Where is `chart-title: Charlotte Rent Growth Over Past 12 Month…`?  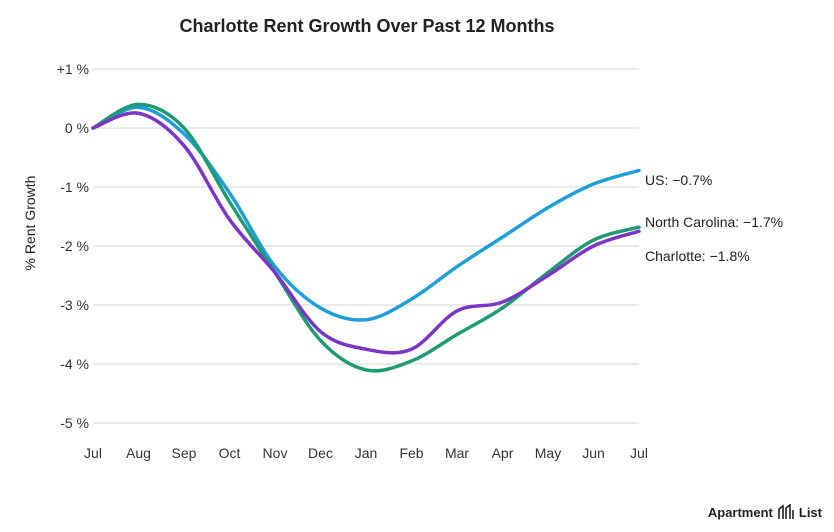
chart-title: Charlotte Rent Growth Over Past 12 Month… is located at coordinates (366, 26).